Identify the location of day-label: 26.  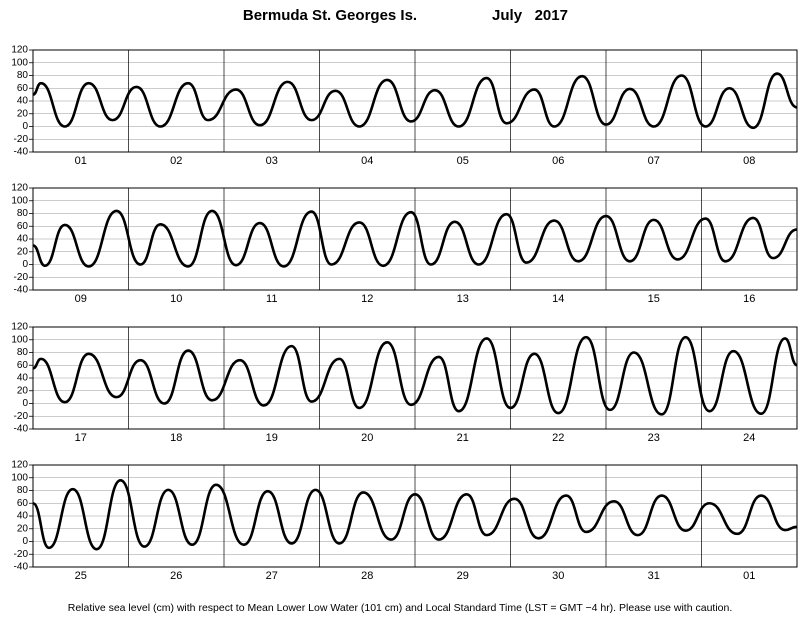
(176, 576).